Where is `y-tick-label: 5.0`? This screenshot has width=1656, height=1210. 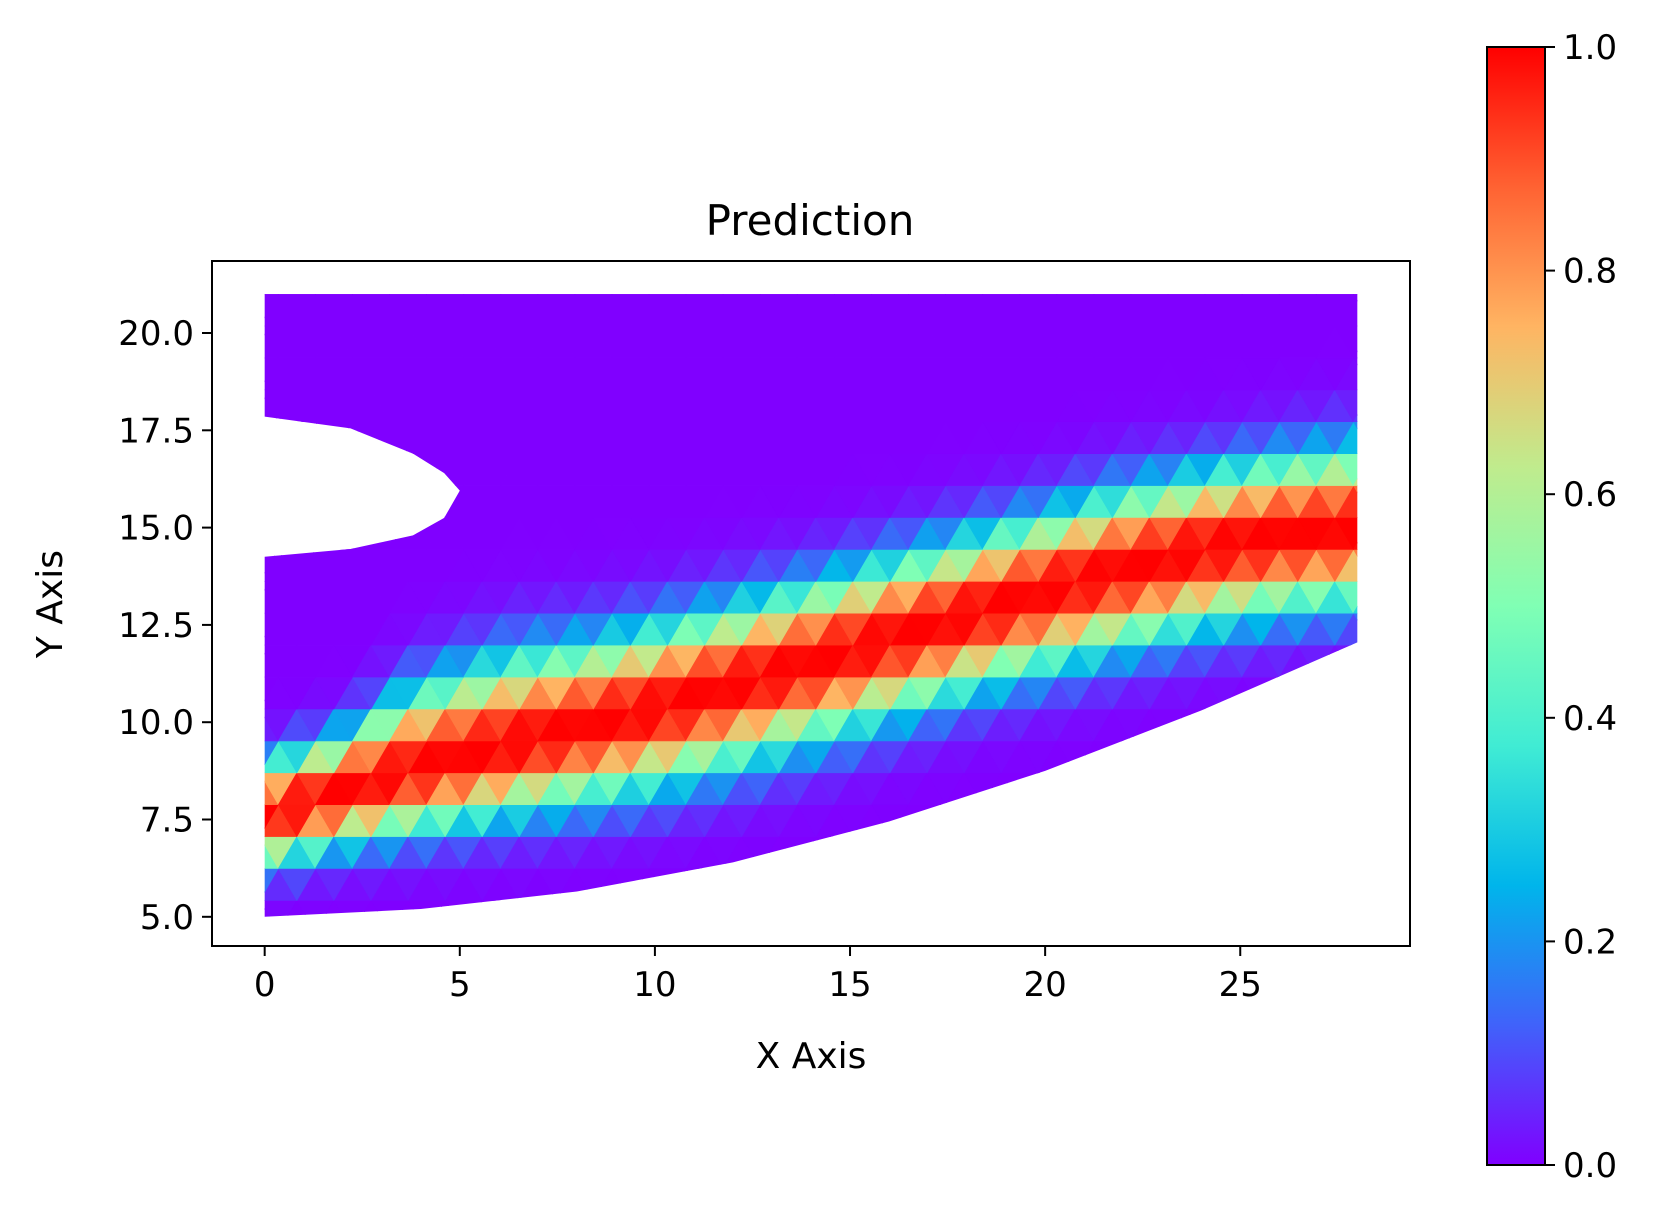
y-tick-label: 5.0 is located at coordinates (167, 918).